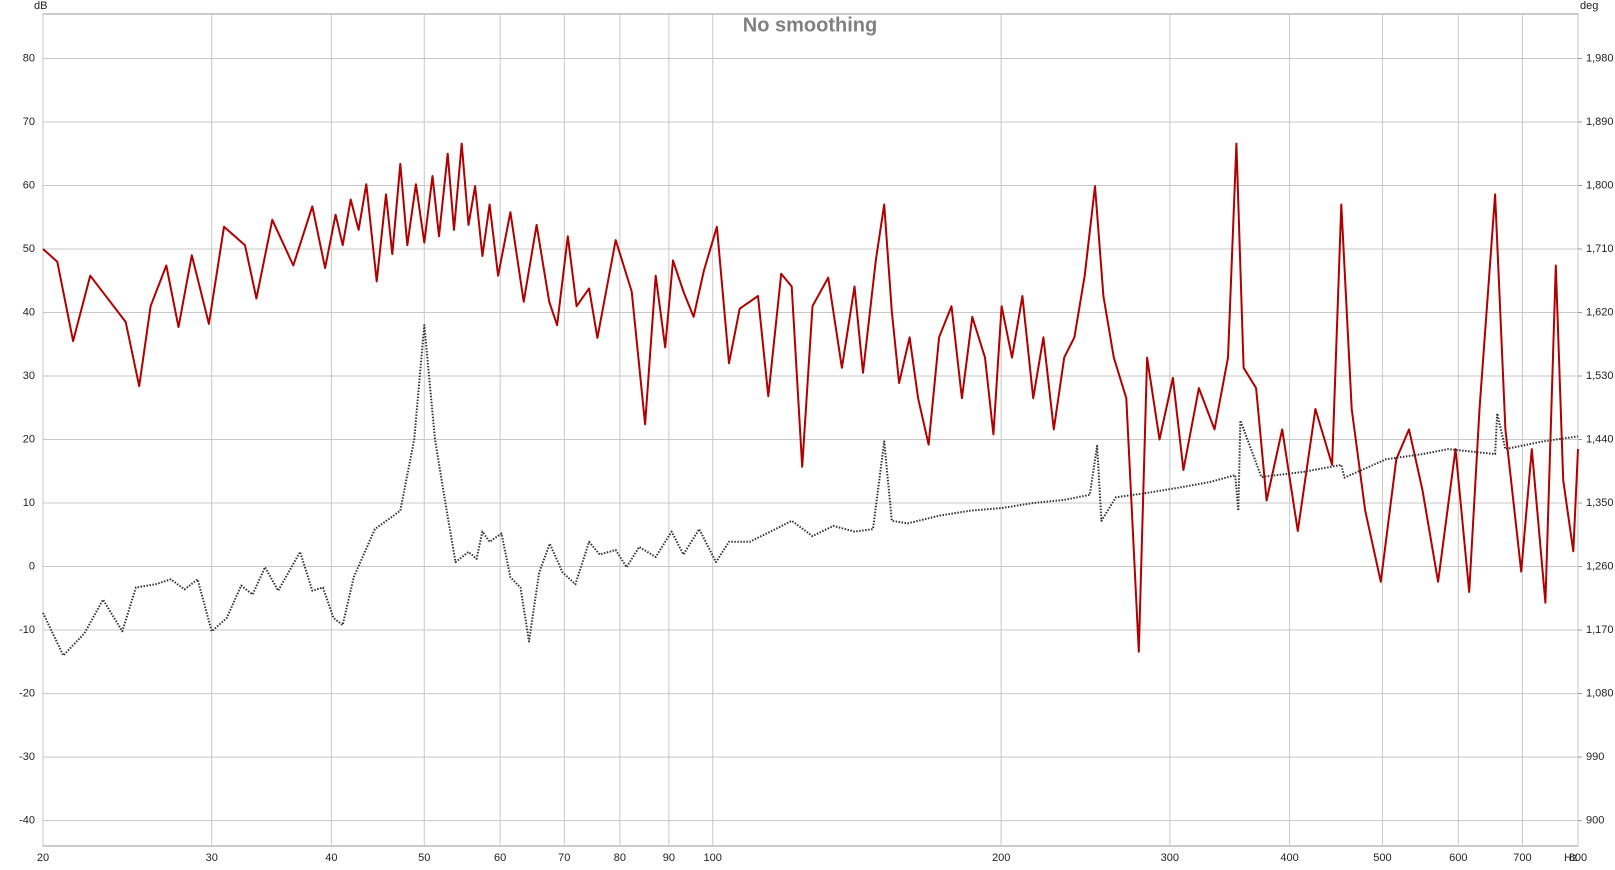  Describe the element at coordinates (424, 858) in the screenshot. I see `x-tick-label: 50` at that location.